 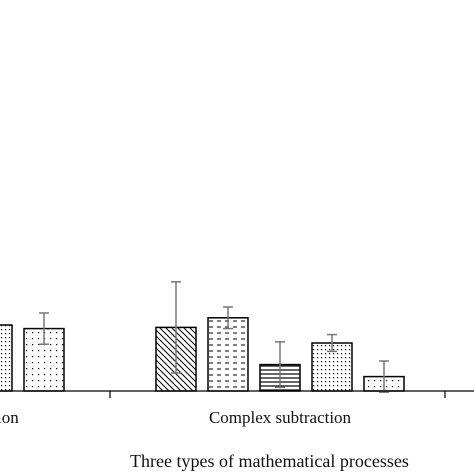 I want to click on bars-layer, so click(x=202, y=354).